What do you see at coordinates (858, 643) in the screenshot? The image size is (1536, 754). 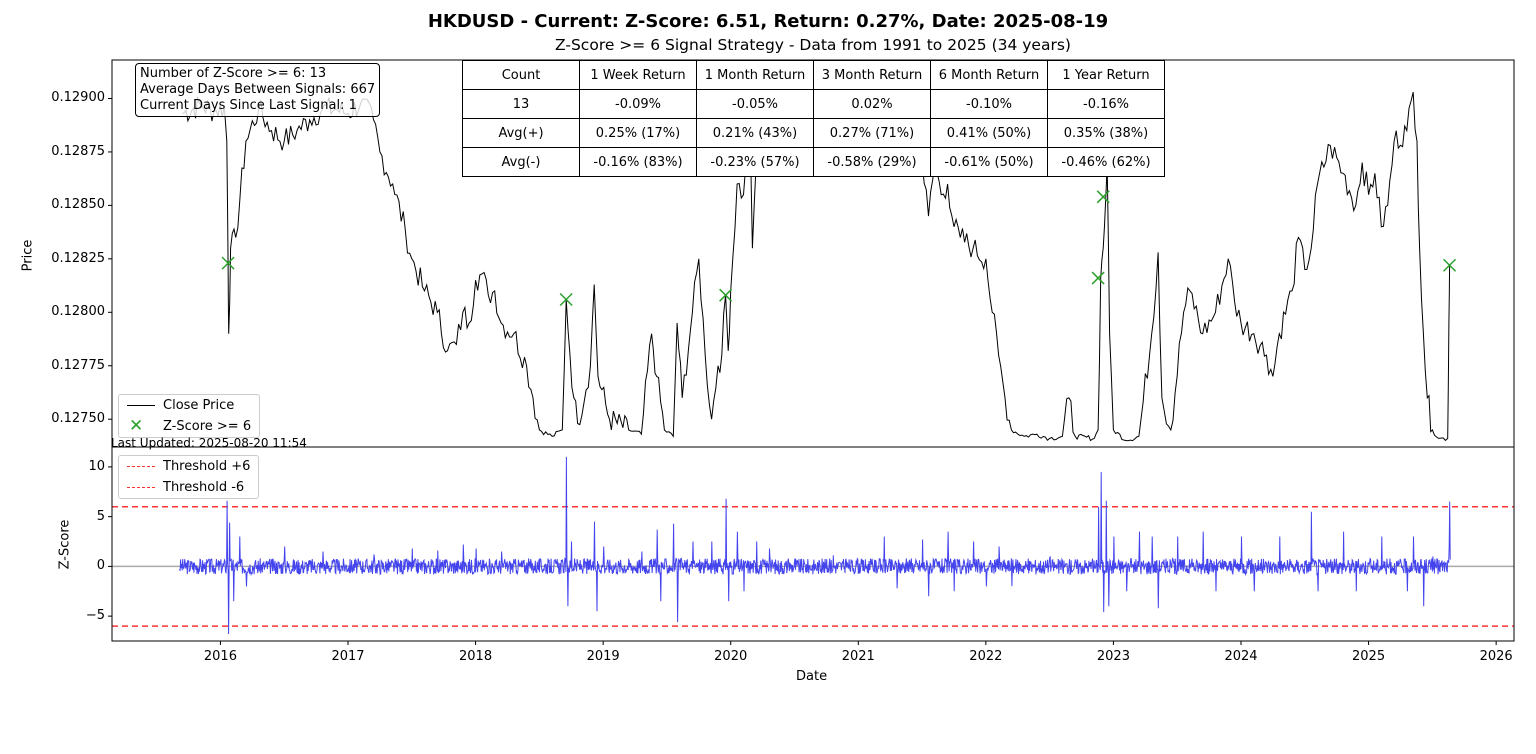 I see `x-axis-group` at bounding box center [858, 643].